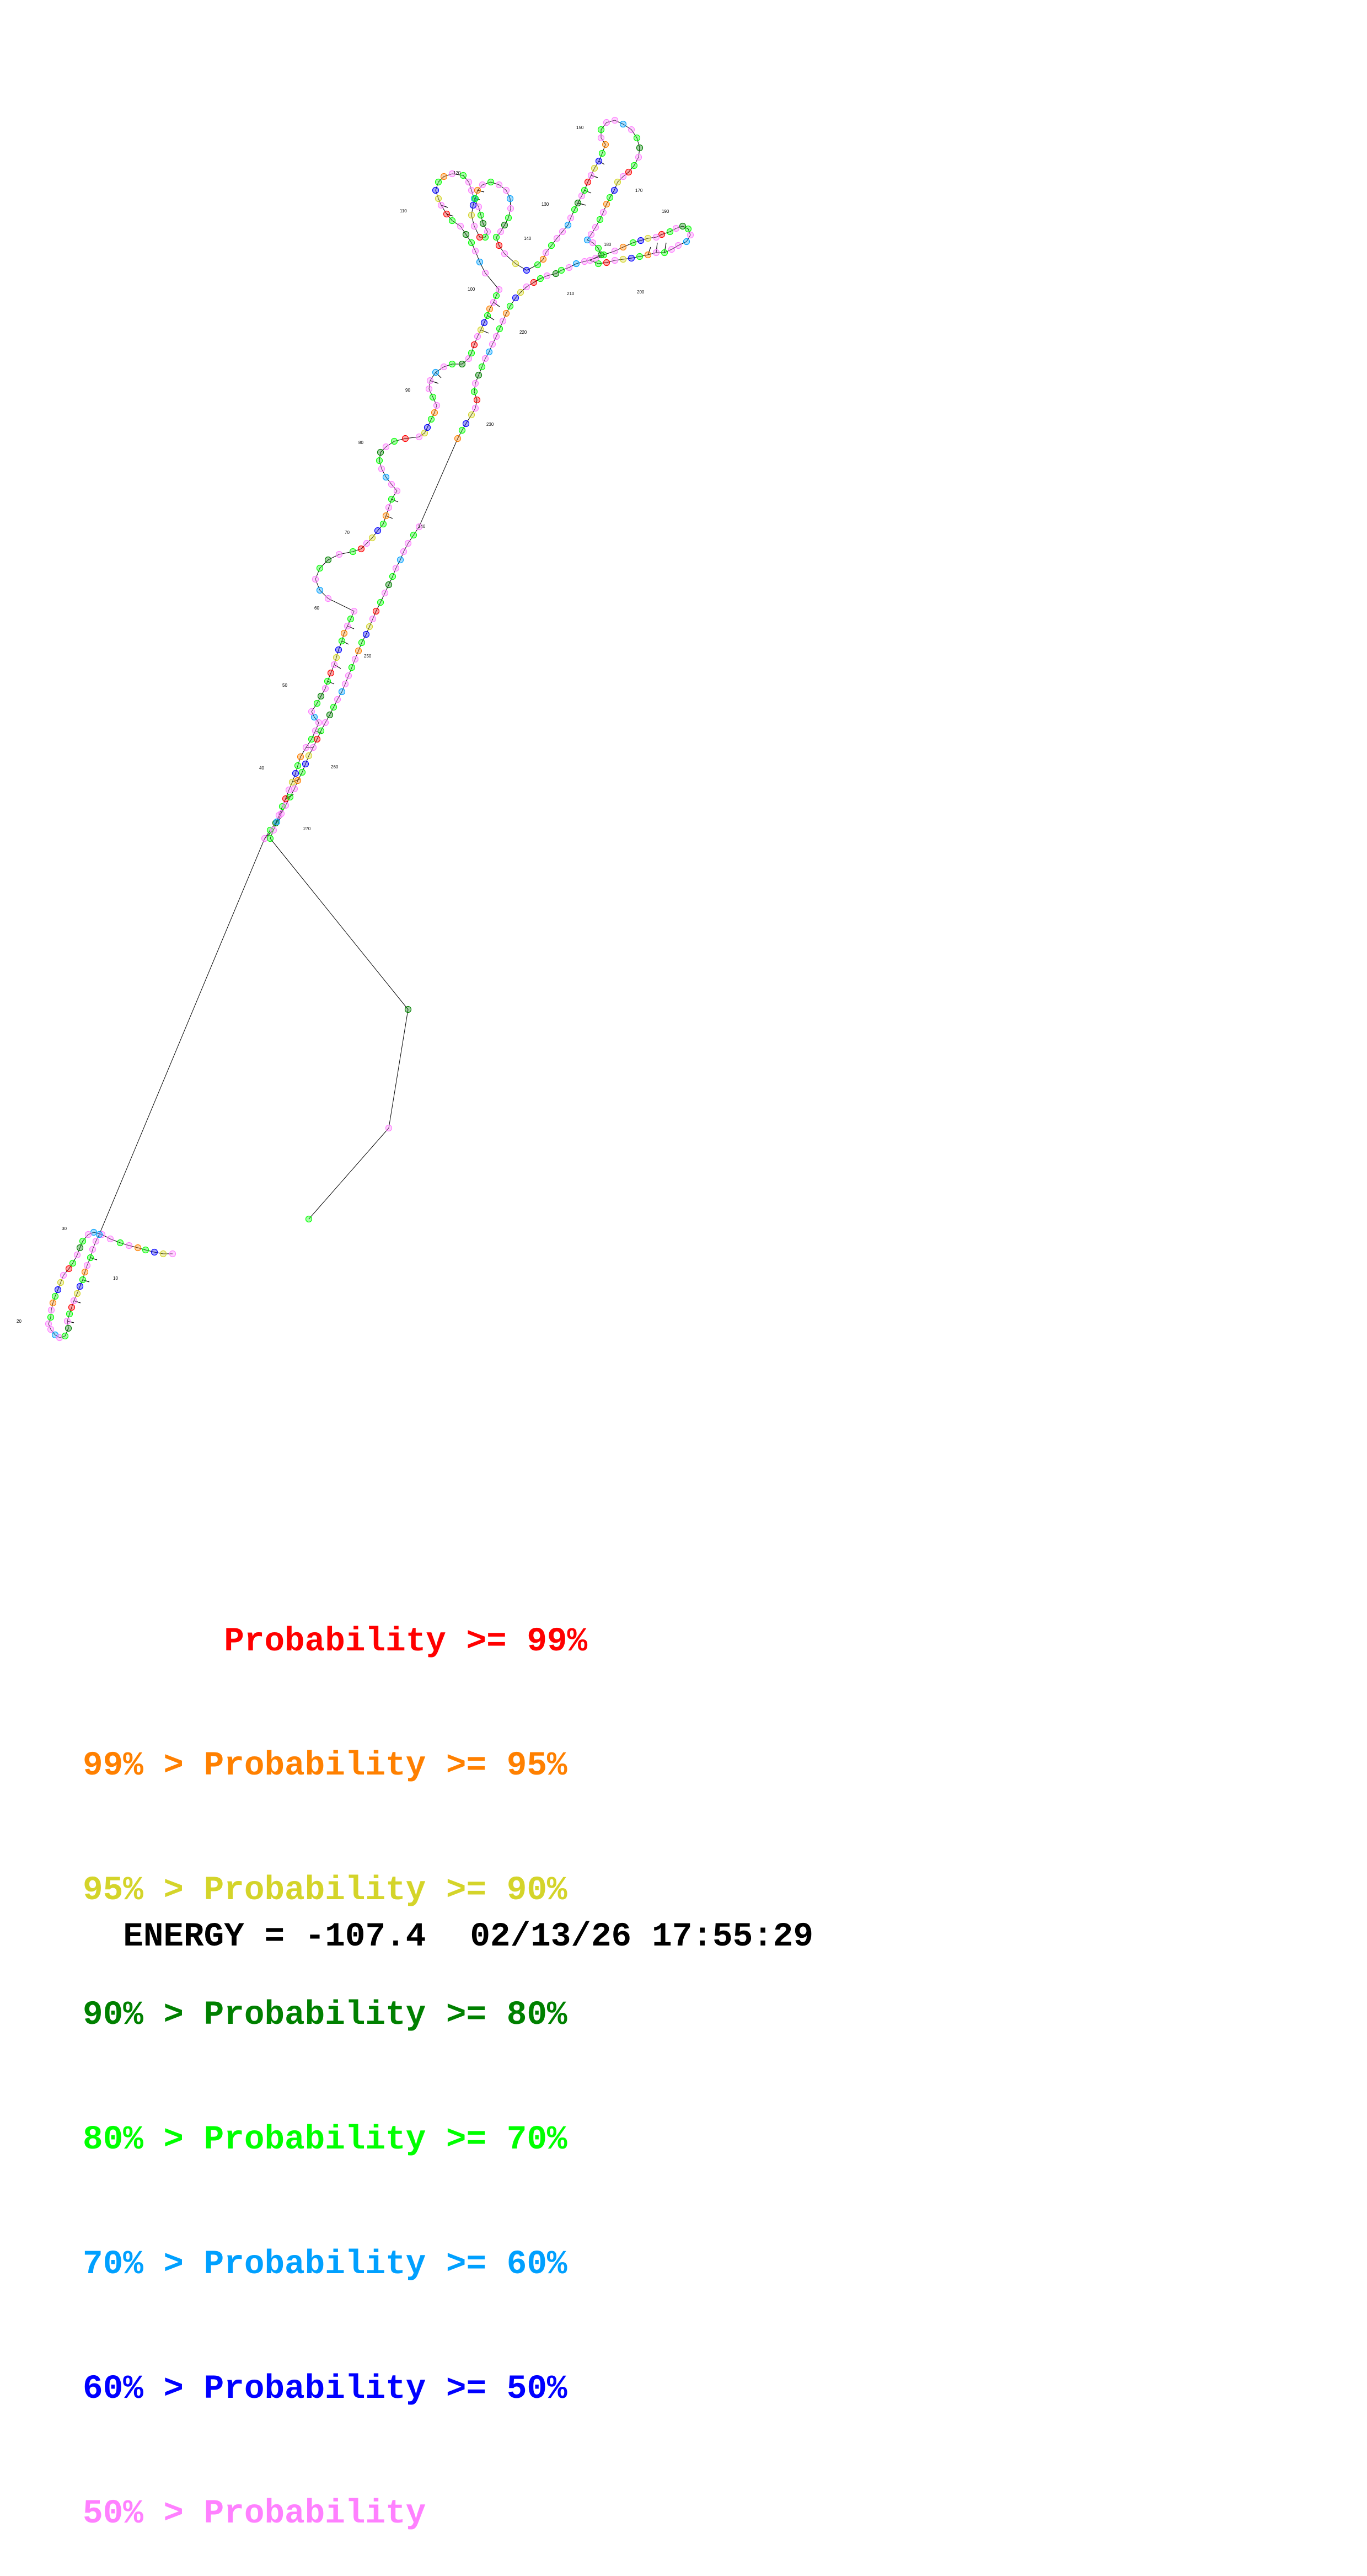 The width and height of the screenshot is (1367, 2576). Describe the element at coordinates (325, 2265) in the screenshot. I see `legend-row-60: 70% > Probability >= 60%` at that location.